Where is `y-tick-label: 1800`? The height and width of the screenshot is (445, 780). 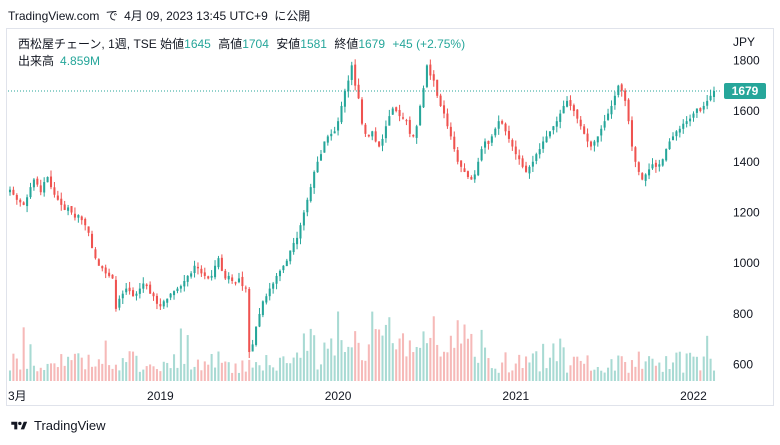 y-tick-label: 1800 is located at coordinates (746, 60).